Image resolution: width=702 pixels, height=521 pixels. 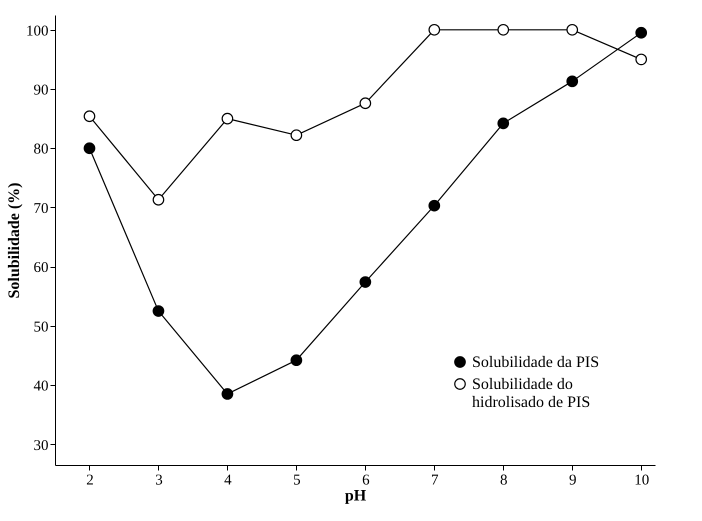 What do you see at coordinates (159, 480) in the screenshot?
I see `x-tick-label: 3` at bounding box center [159, 480].